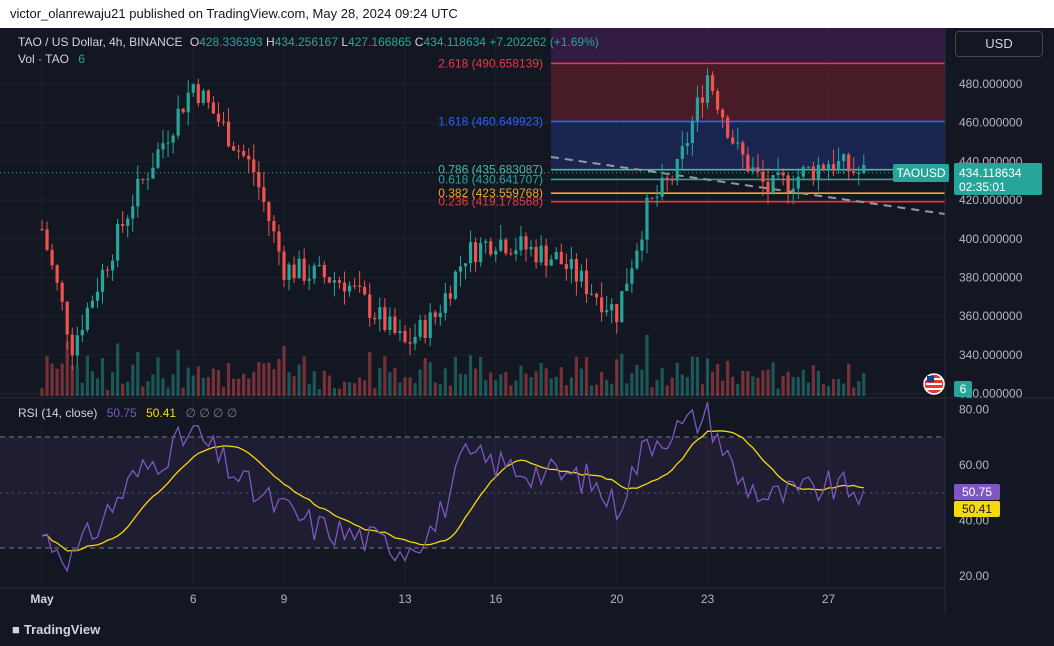 This screenshot has width=1054, height=646. What do you see at coordinates (284, 599) in the screenshot?
I see `time-axis-label: 9` at bounding box center [284, 599].